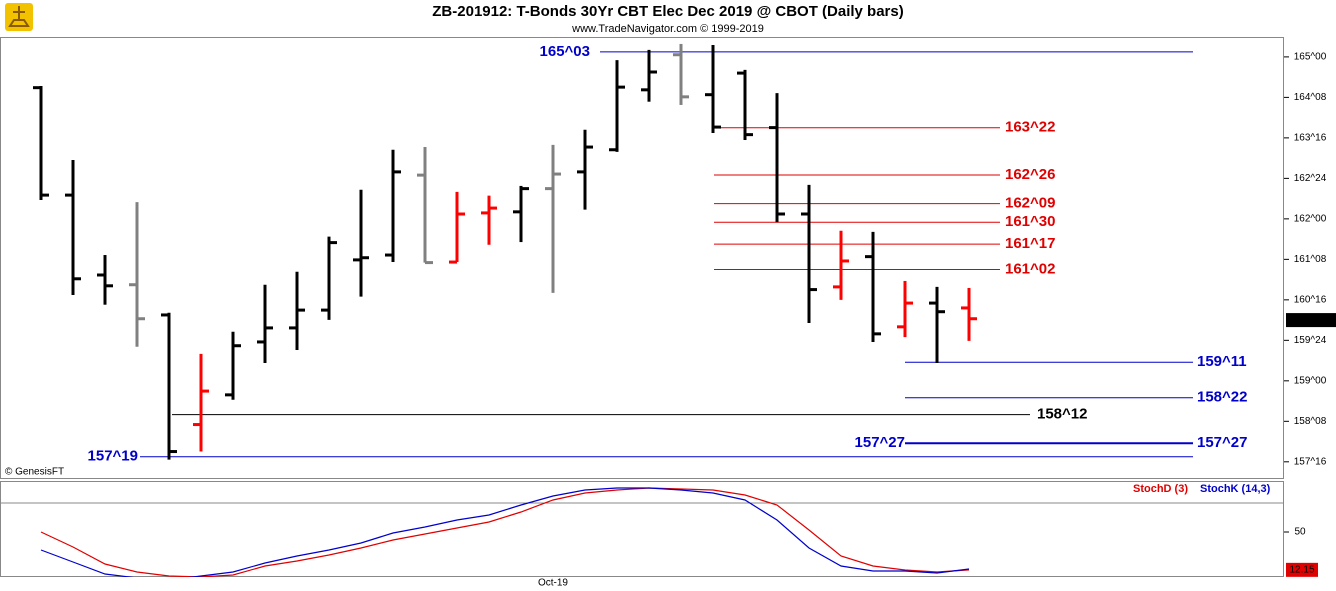 The height and width of the screenshot is (591, 1336). I want to click on y-tick-label: 163^16, so click(1310, 138).